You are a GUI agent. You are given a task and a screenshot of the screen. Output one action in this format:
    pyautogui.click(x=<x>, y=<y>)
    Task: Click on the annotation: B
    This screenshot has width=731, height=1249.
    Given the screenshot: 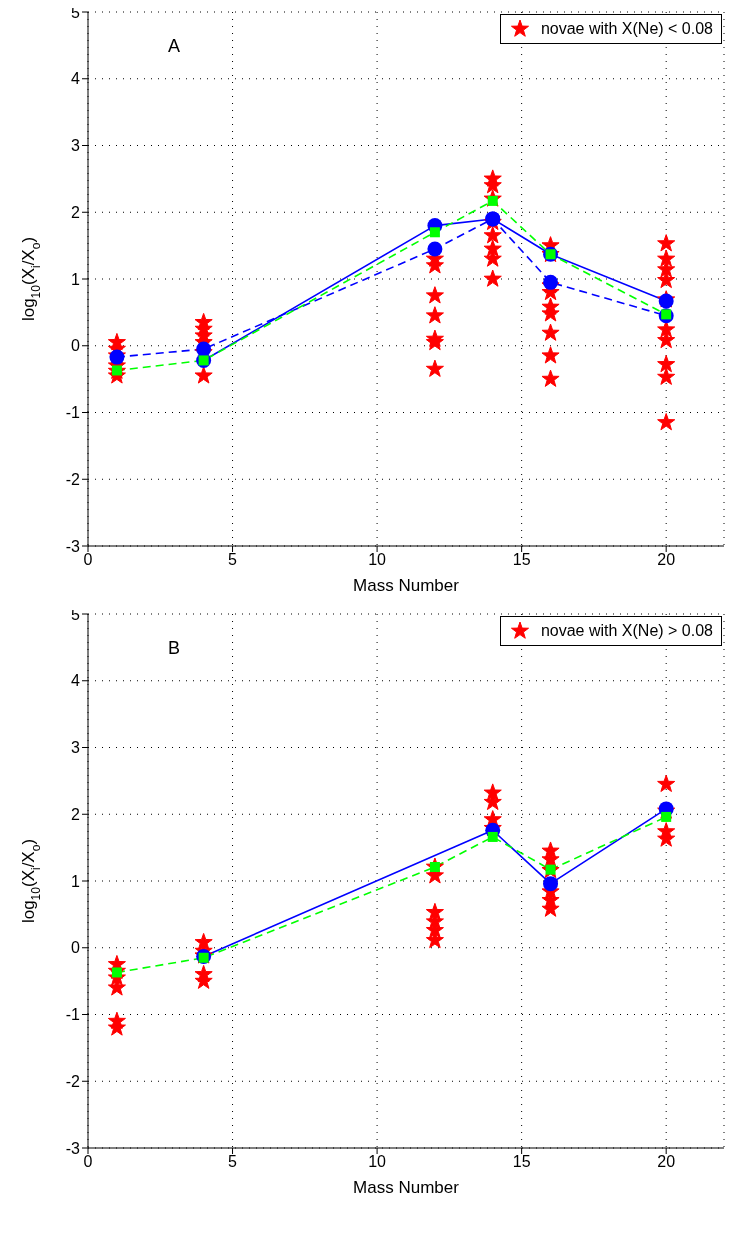 What is the action you would take?
    pyautogui.click(x=174, y=648)
    